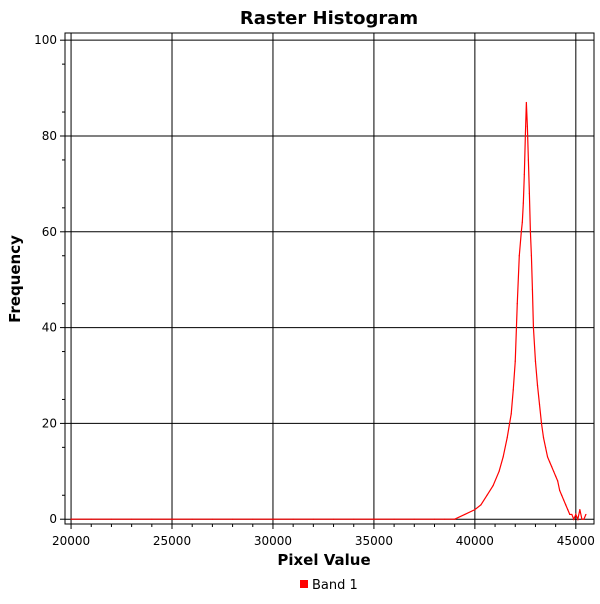 This screenshot has width=600, height=604. What do you see at coordinates (475, 541) in the screenshot?
I see `x-tick-label-40000: 40000` at bounding box center [475, 541].